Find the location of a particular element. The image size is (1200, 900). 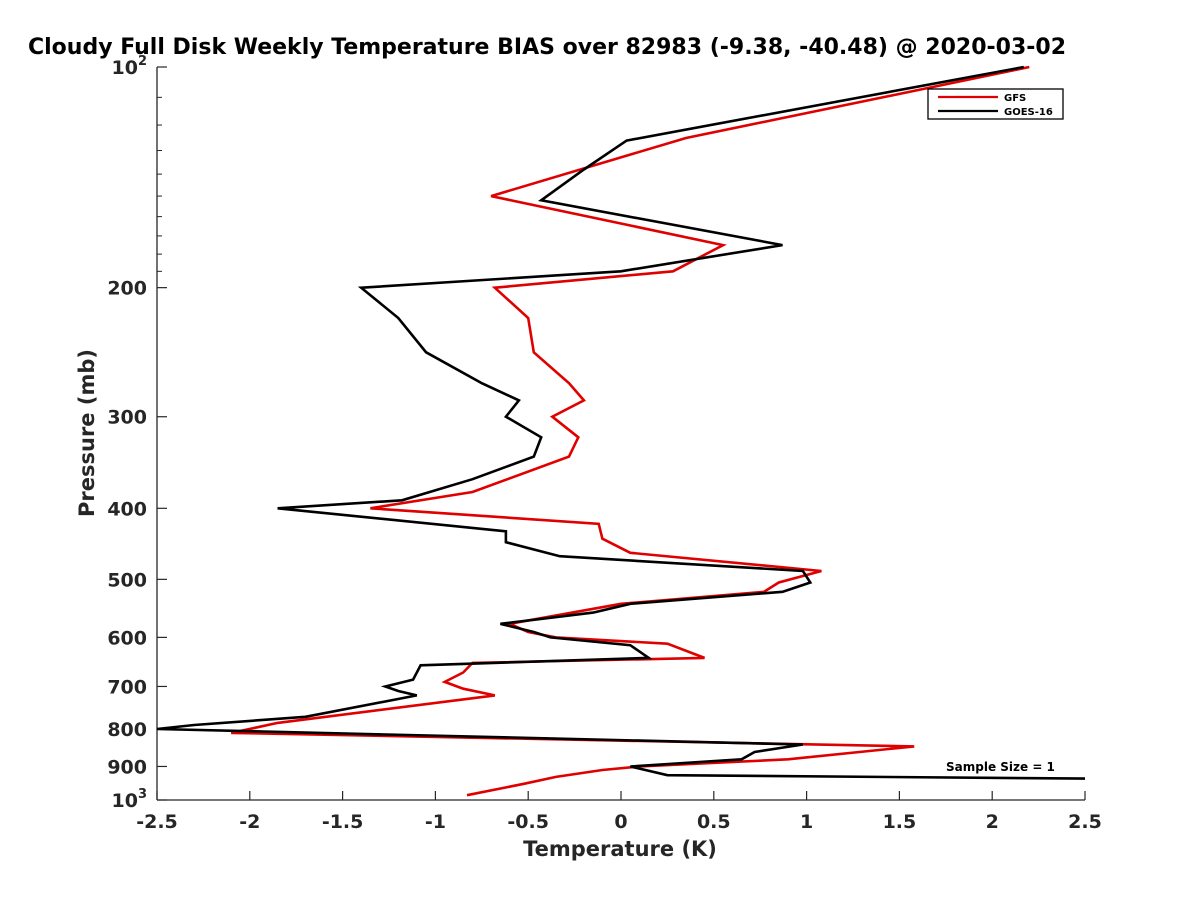

sample-size-annotation: Sample Size = 1 is located at coordinates (1000, 767).